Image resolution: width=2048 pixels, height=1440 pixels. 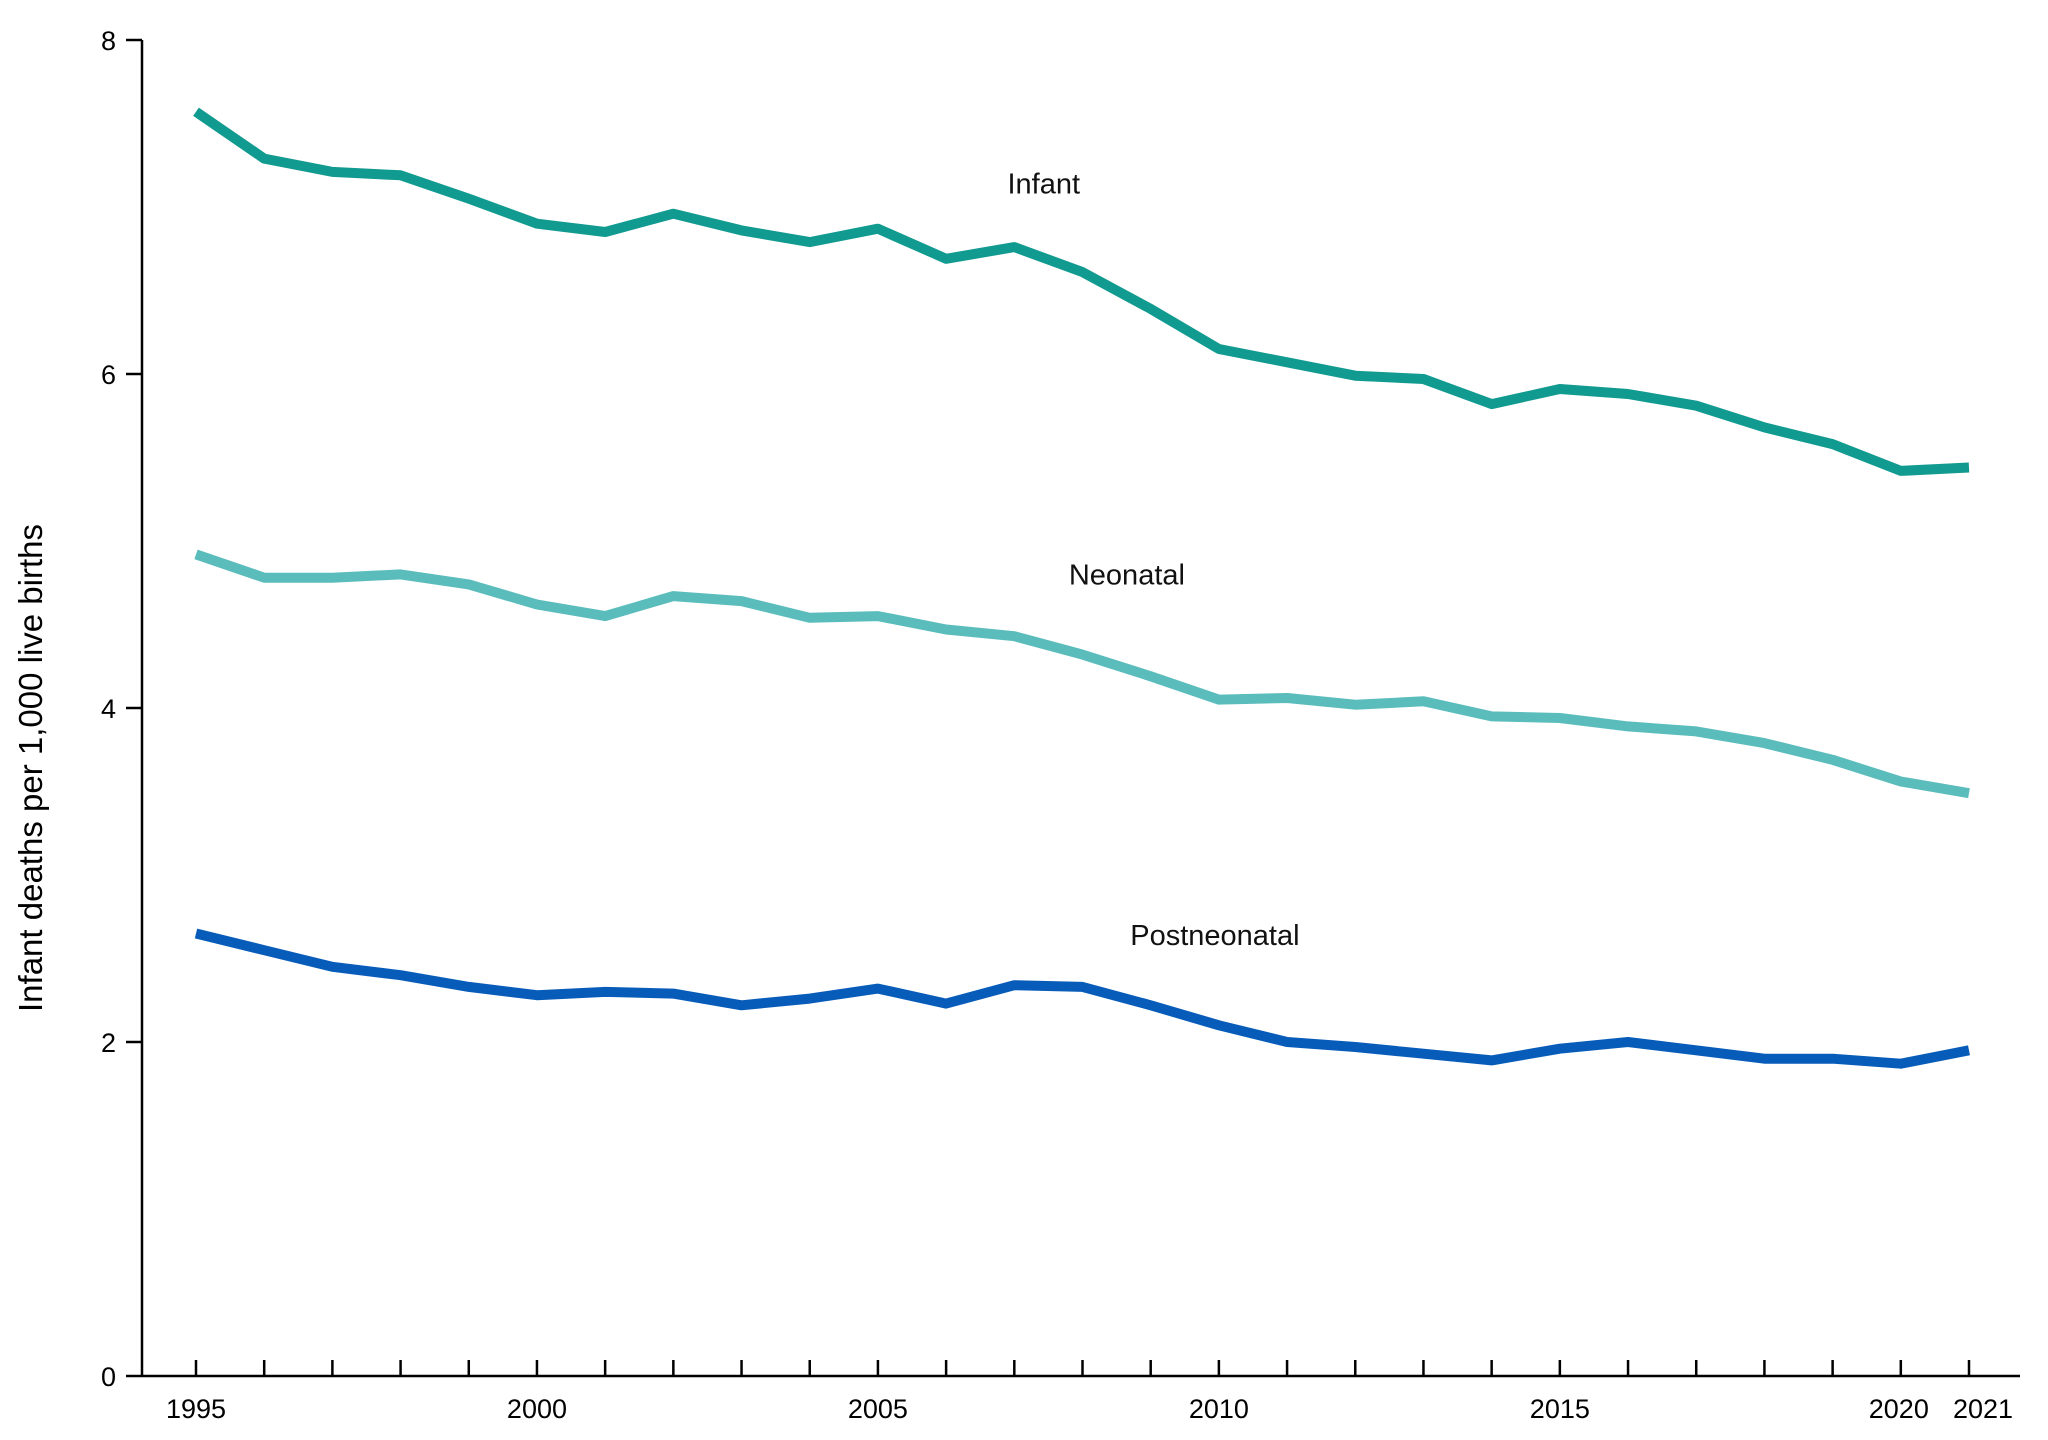 What do you see at coordinates (108, 1377) in the screenshot?
I see `y-tick-label: 0` at bounding box center [108, 1377].